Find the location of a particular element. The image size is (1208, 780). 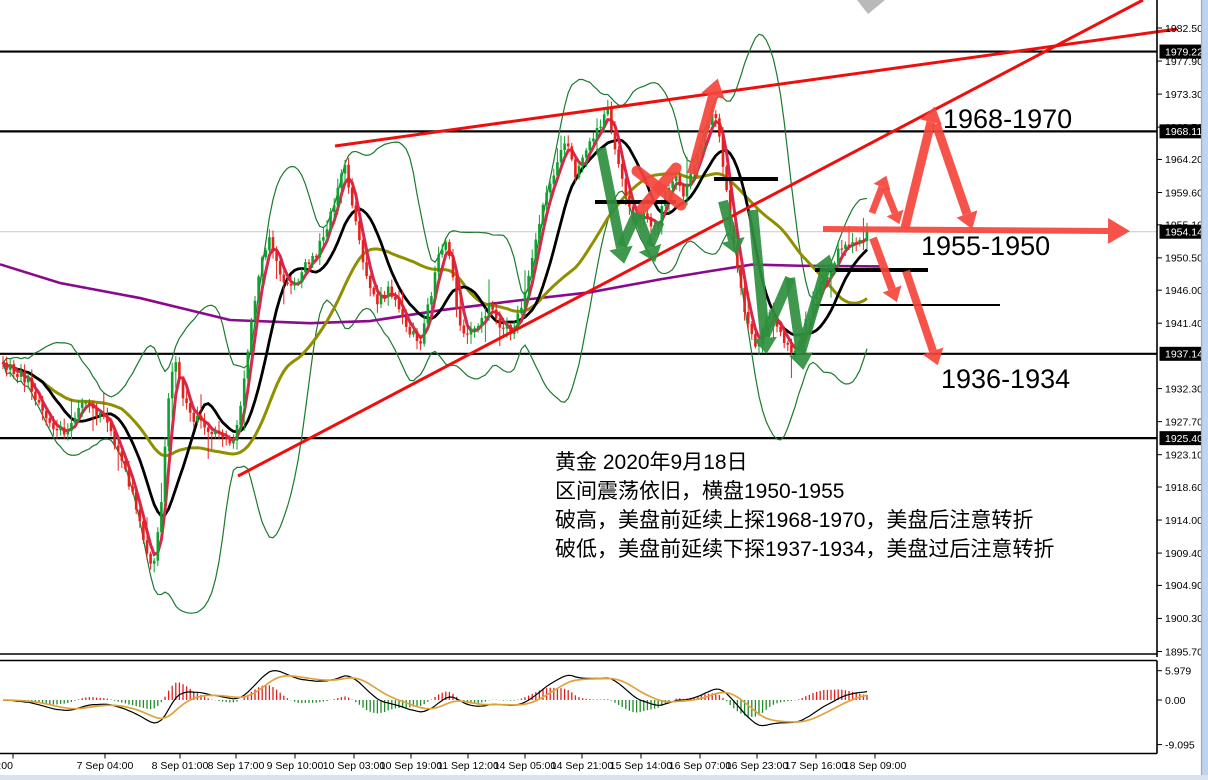

price-tick-label: 1950.50 is located at coordinates (1184, 259).